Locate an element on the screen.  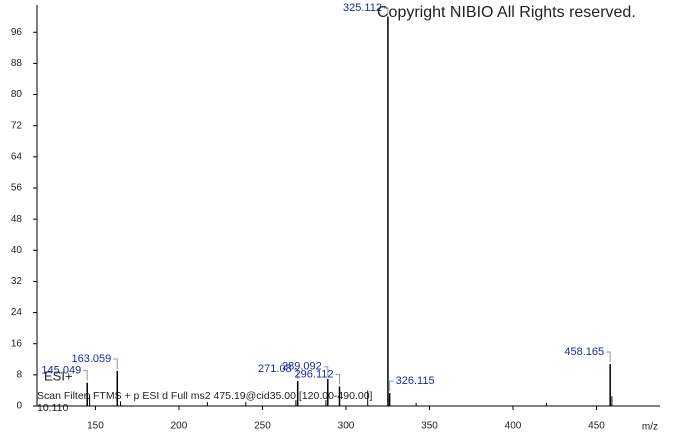
y-tick-label: 64 is located at coordinates (17, 156).